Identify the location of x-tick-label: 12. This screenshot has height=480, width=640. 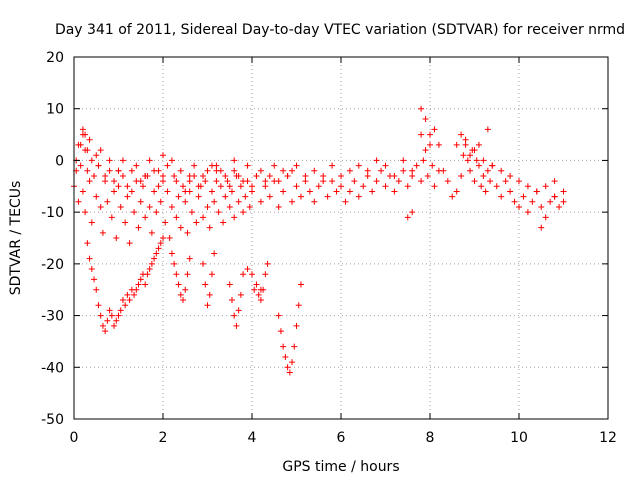
(608, 438).